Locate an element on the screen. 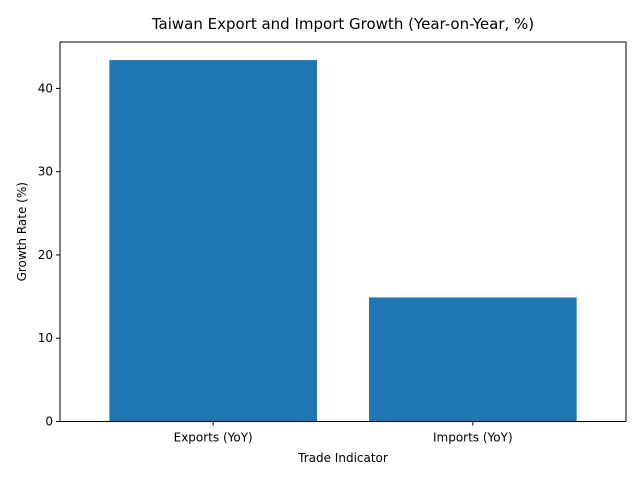 This screenshot has height=480, width=640. y-axis-ticks: 0 10 20 30 40 is located at coordinates (49, 255).